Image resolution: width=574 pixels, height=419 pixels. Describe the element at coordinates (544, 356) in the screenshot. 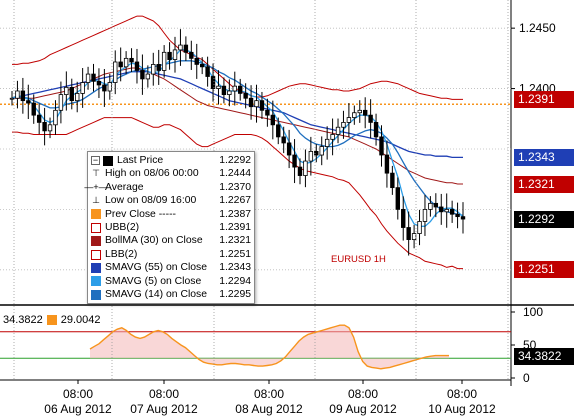

I see `oscillator-value-tag: 34.3822` at that location.